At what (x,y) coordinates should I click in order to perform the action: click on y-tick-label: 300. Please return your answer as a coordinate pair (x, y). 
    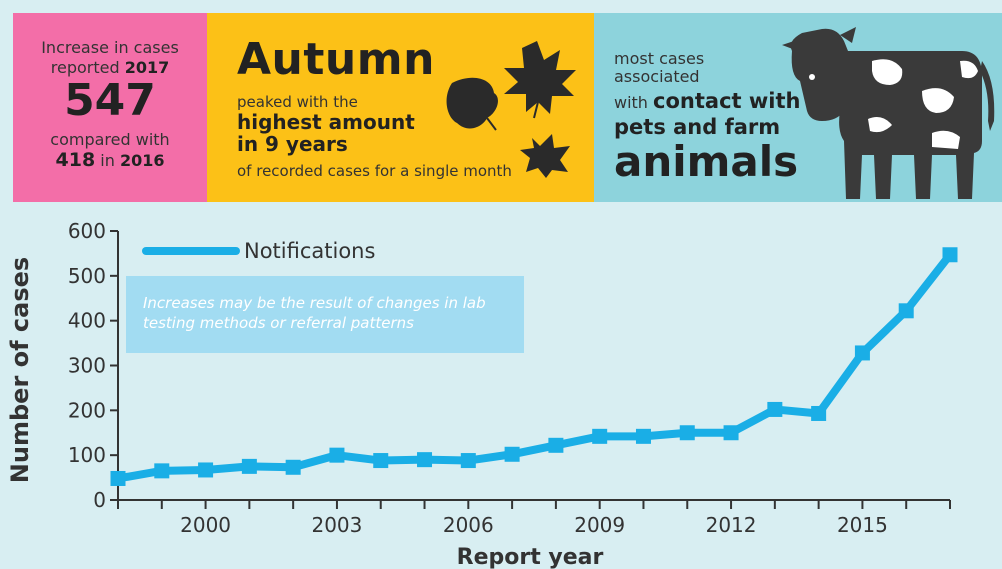
    Looking at the image, I should click on (87, 366).